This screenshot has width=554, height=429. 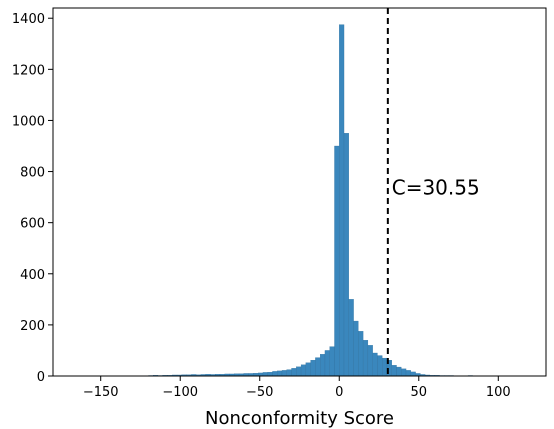 What do you see at coordinates (32, 326) in the screenshot?
I see `y-tick-label: 200` at bounding box center [32, 326].